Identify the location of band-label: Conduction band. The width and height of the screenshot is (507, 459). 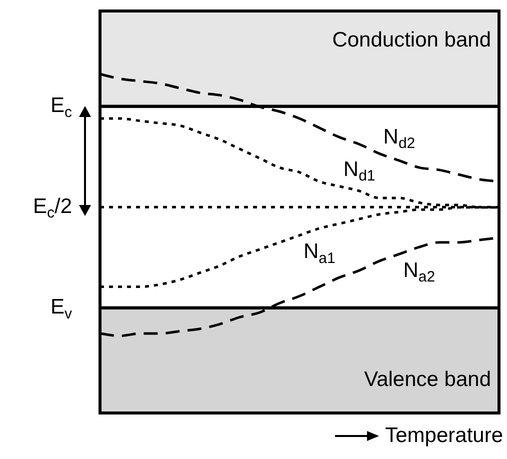
(412, 40).